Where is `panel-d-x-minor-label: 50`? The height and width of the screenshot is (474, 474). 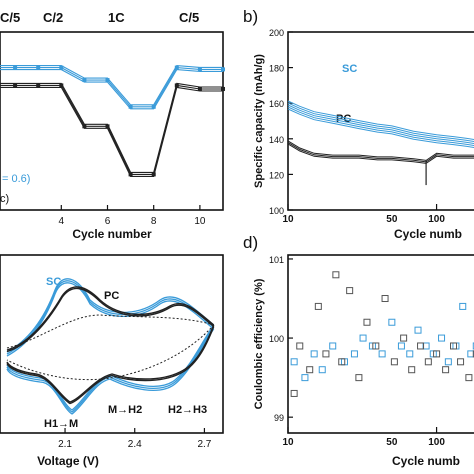 panel-d-x-minor-label: 50 is located at coordinates (392, 442).